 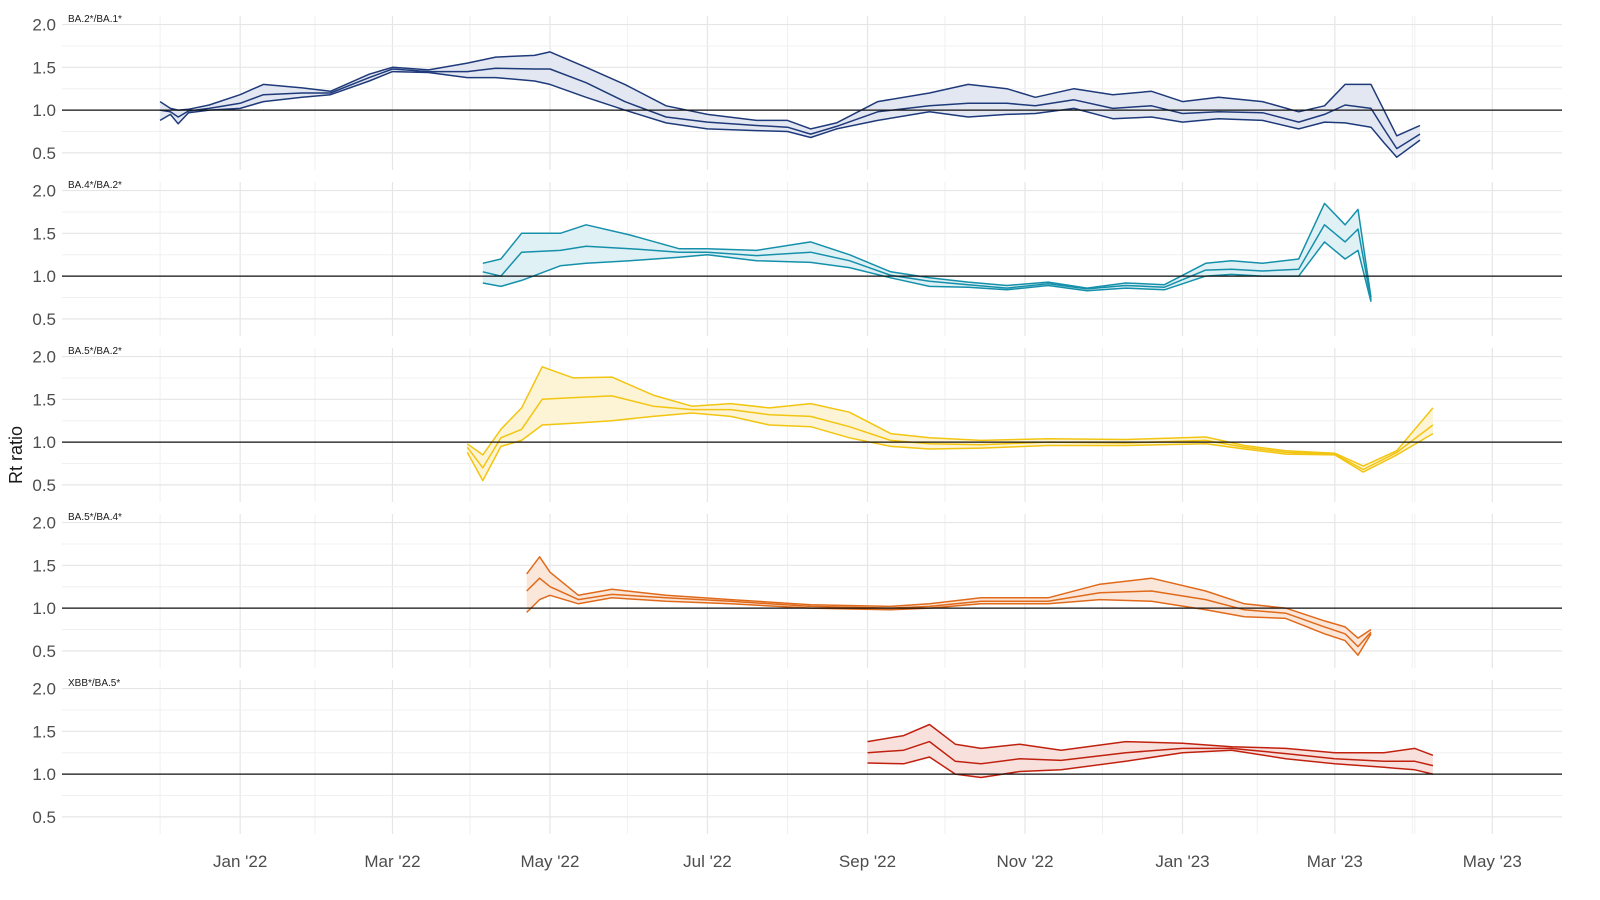 I want to click on y-axis-title: Rt ratio, so click(x=16, y=455).